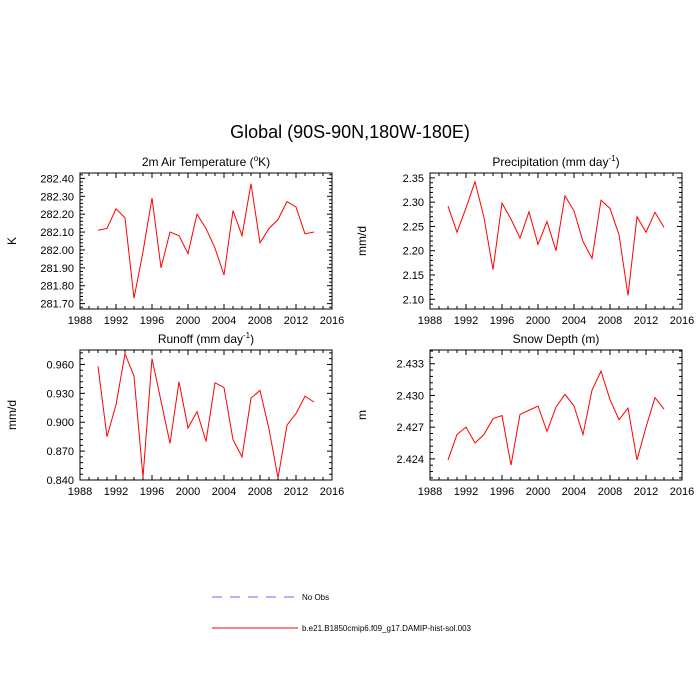 This screenshot has width=700, height=700. I want to click on y-tick-label: 2.20, so click(413, 252).